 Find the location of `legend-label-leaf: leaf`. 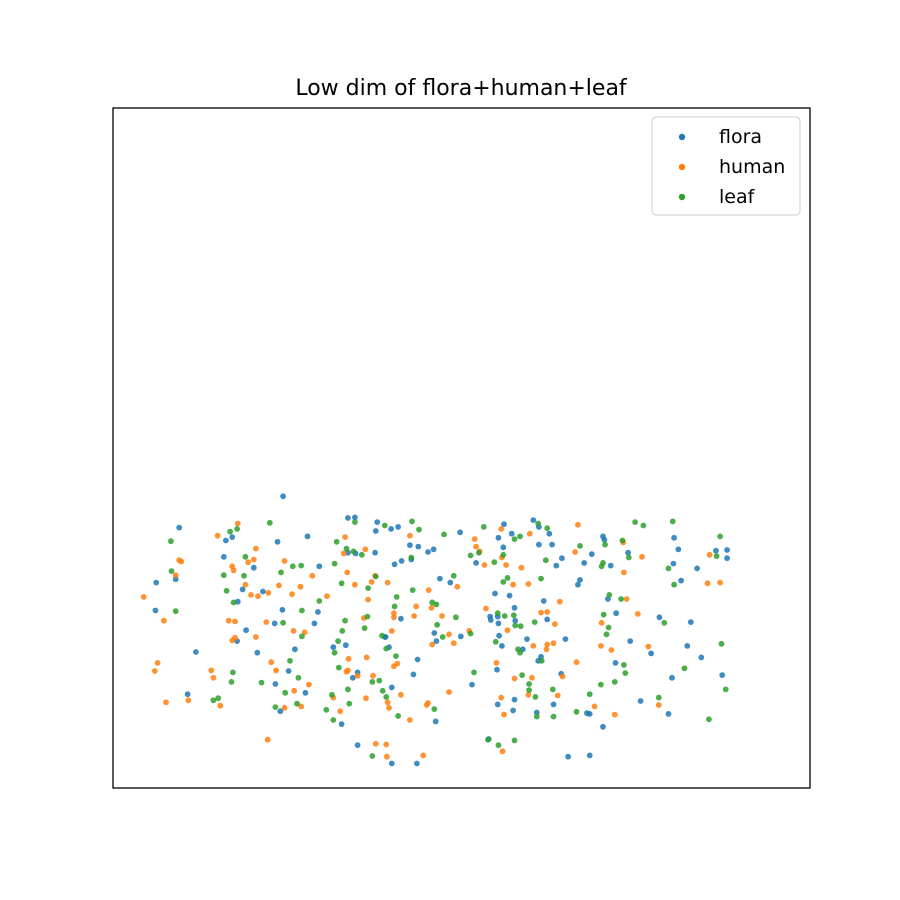

legend-label-leaf: leaf is located at coordinates (737, 197).